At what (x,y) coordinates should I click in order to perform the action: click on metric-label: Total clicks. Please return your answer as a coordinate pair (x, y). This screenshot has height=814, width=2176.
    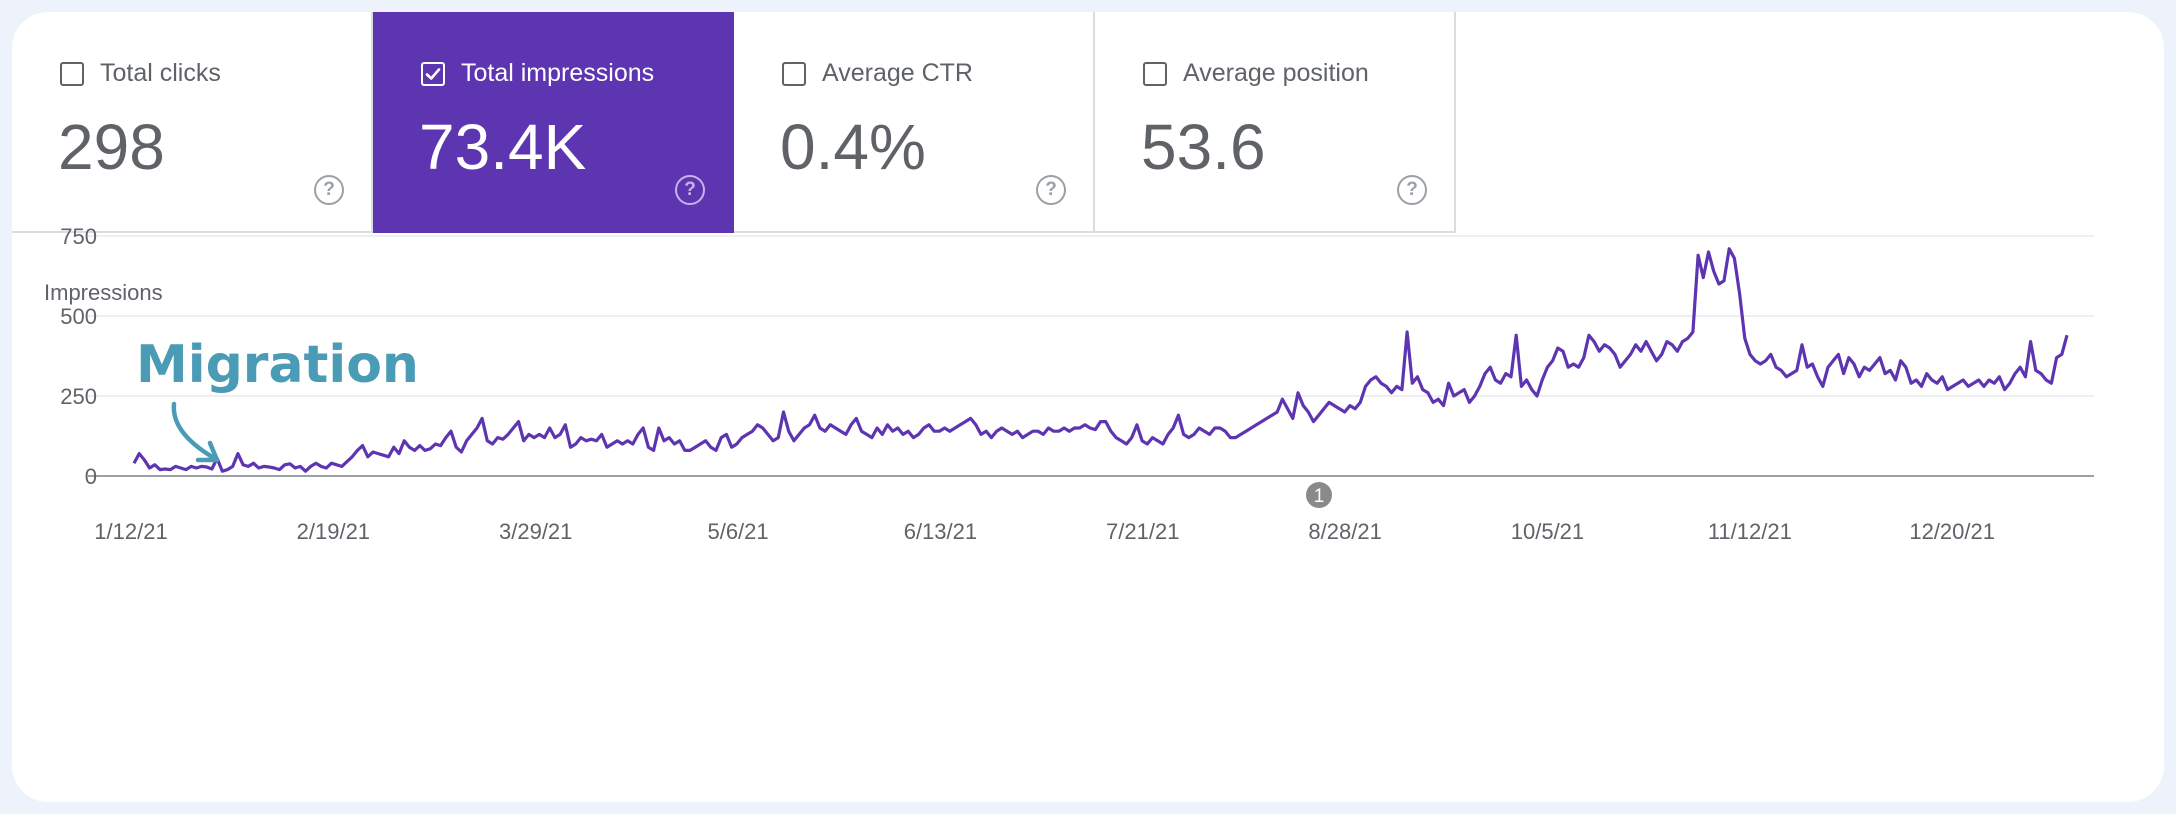
    Looking at the image, I should click on (160, 73).